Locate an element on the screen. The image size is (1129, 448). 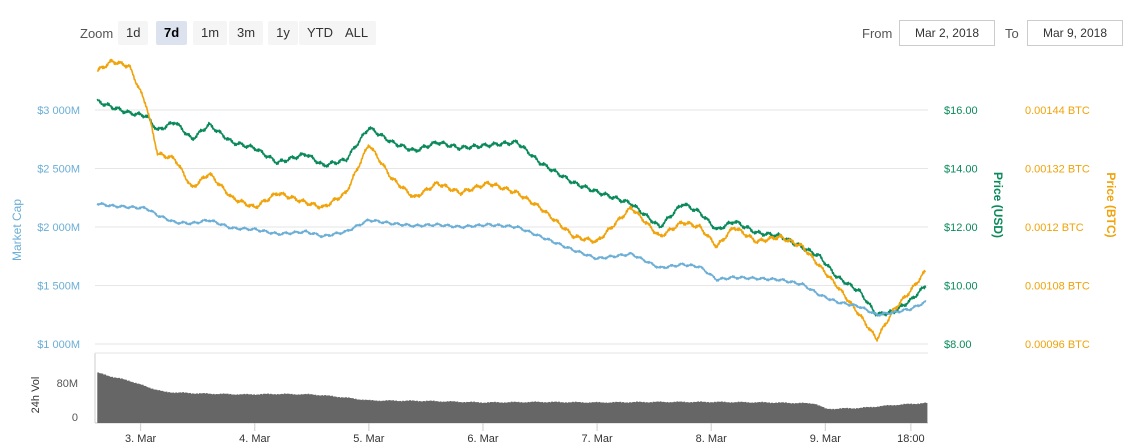
price-btc-tick-label: 0.00108 BTC is located at coordinates (1057, 287).